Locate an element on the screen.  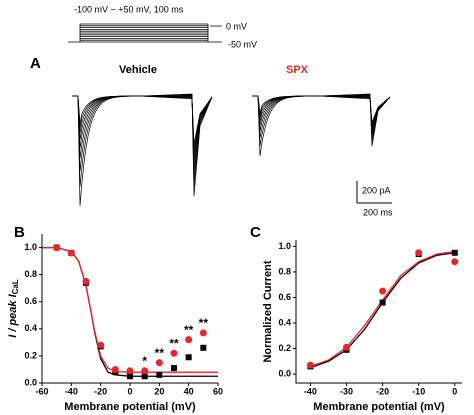
level-label: 0 mV is located at coordinates (236, 26).